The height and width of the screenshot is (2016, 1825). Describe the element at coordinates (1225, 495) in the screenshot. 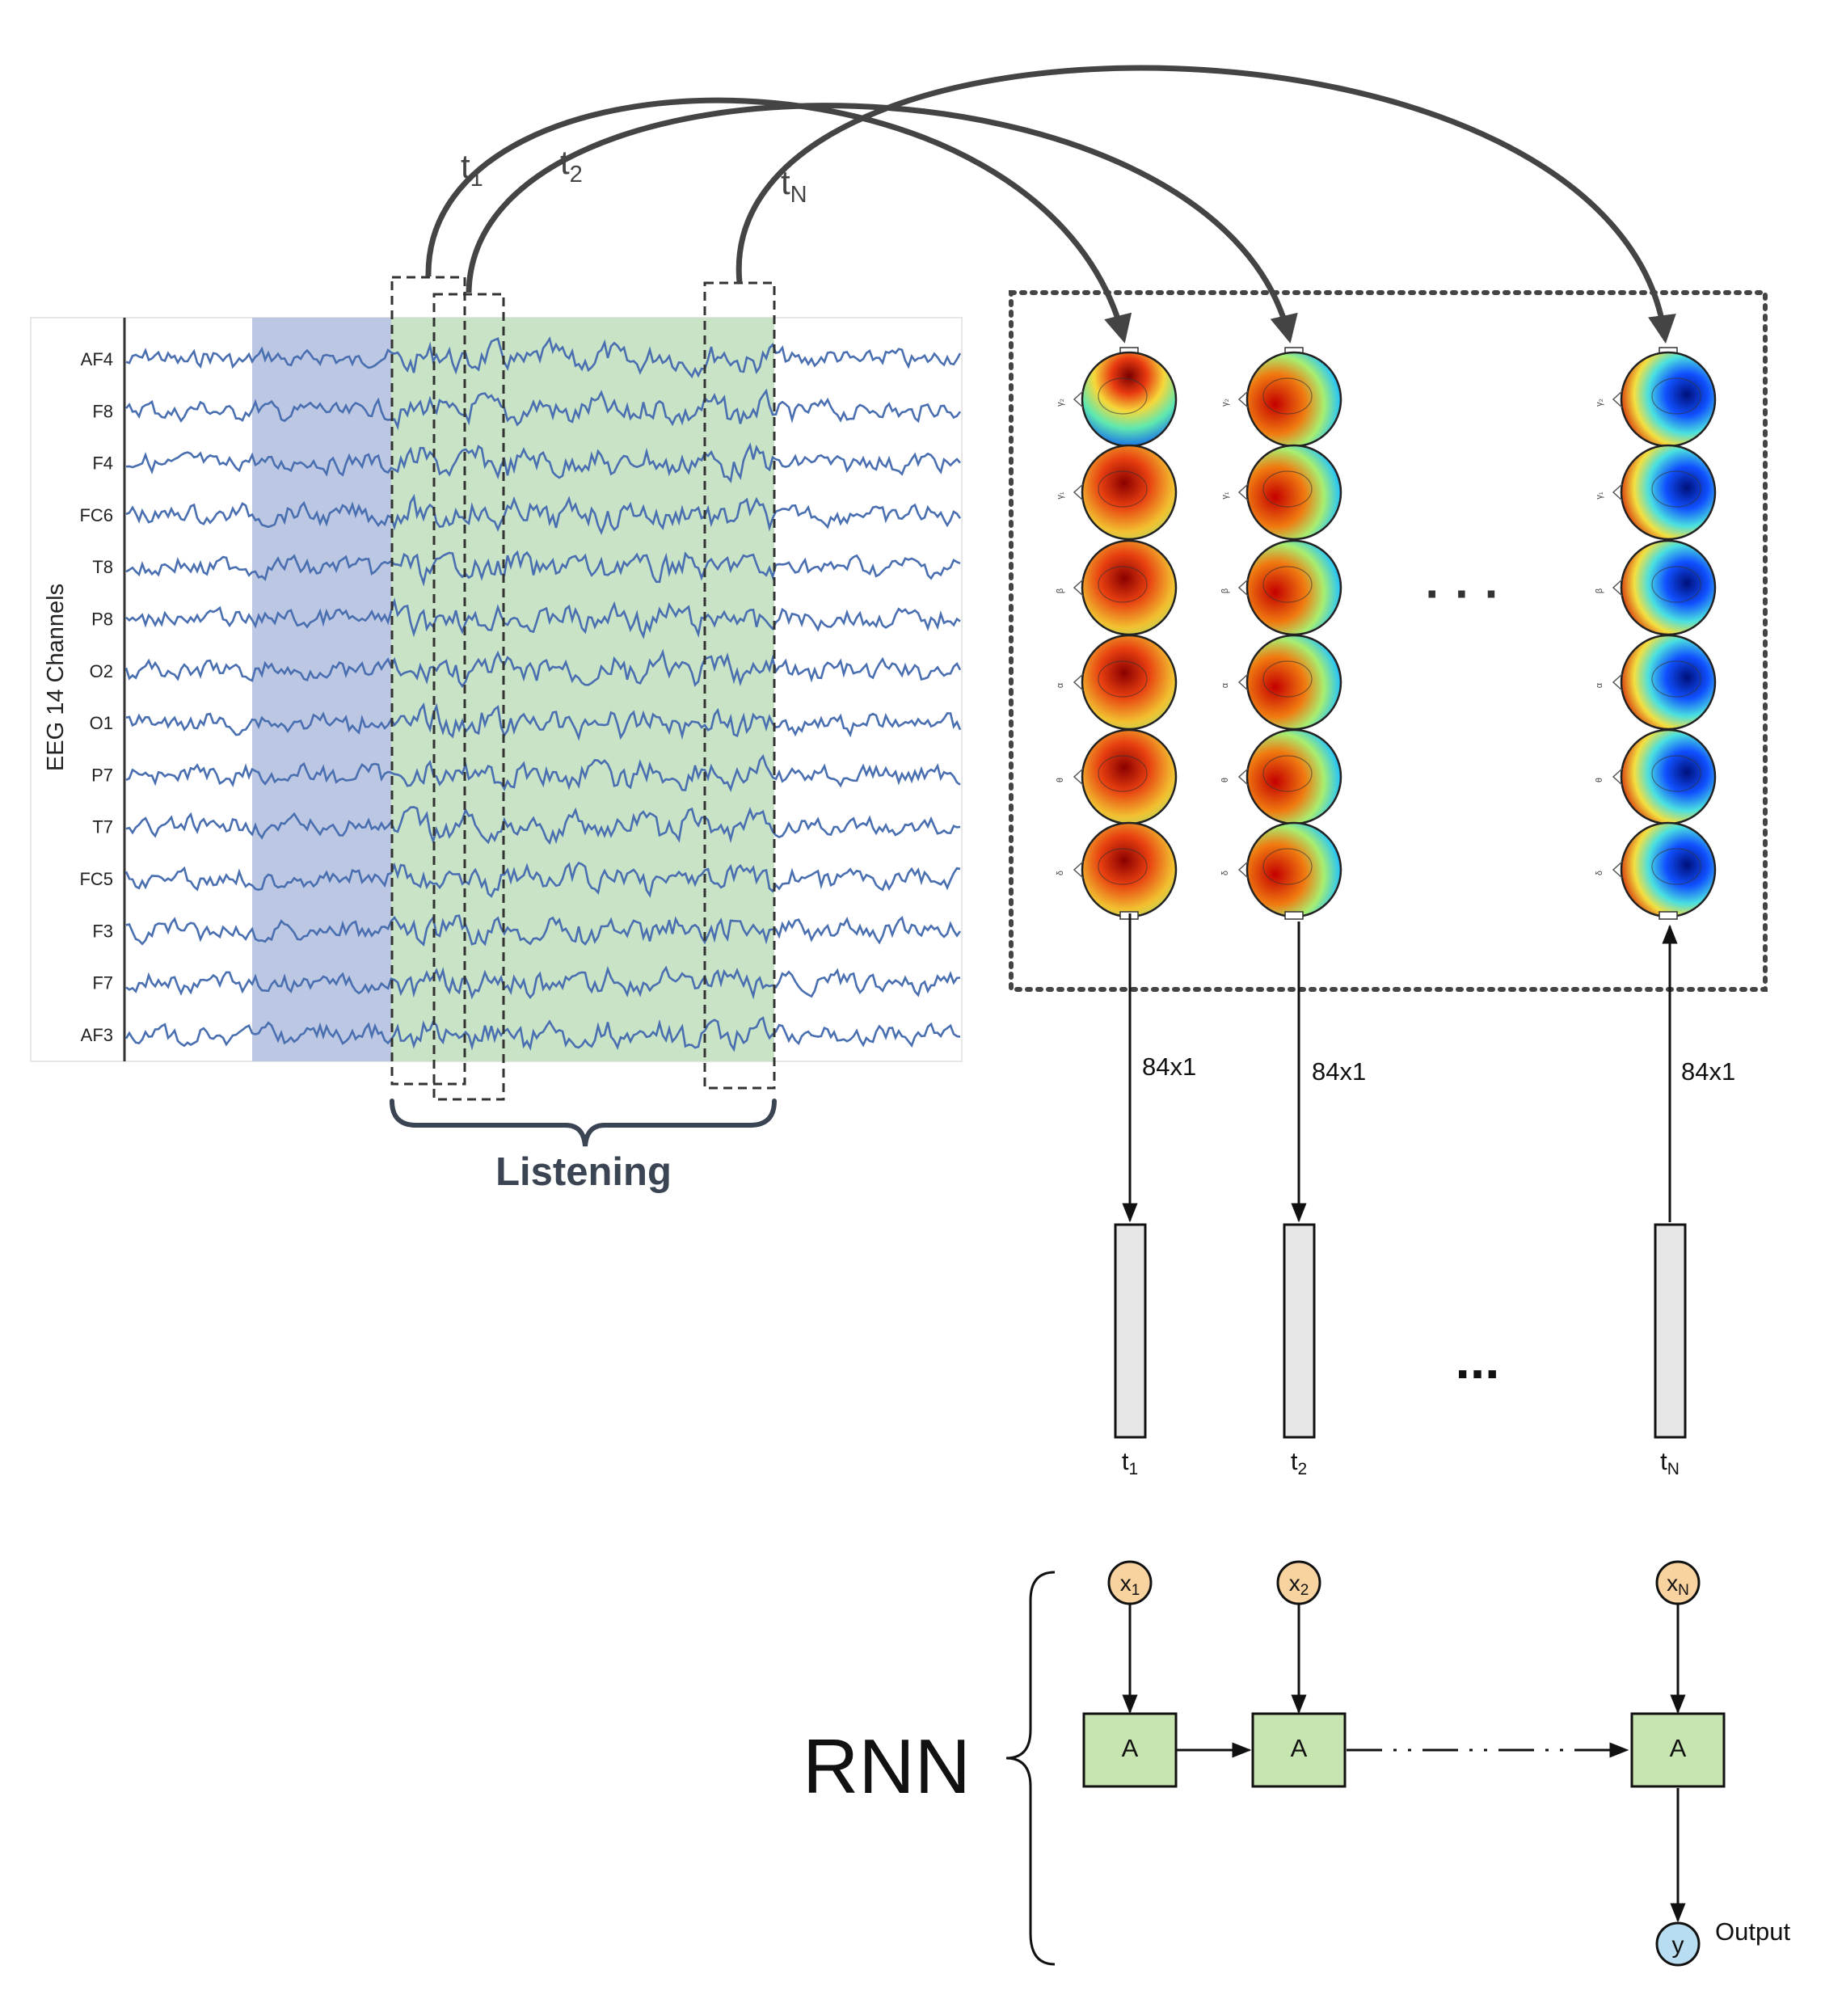

I see `band-label: γ₁` at that location.